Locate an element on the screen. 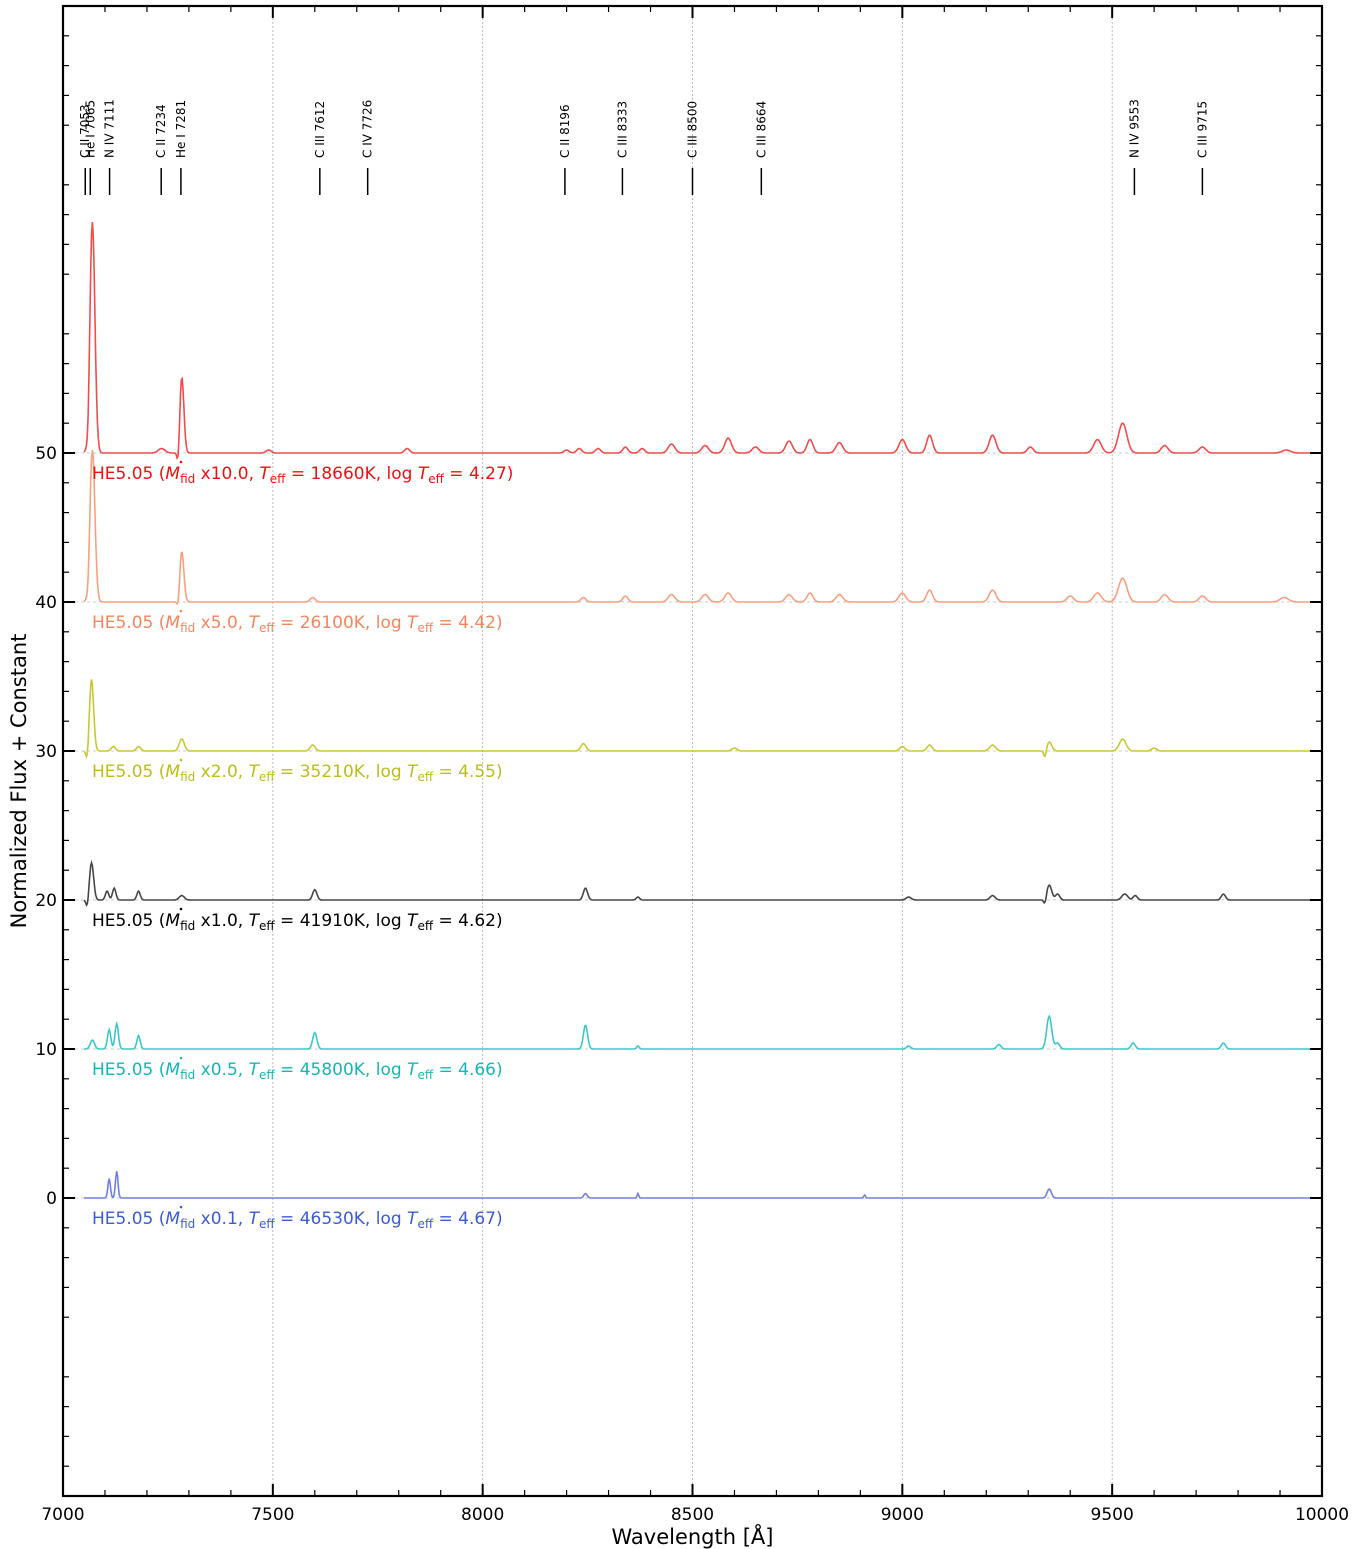 The width and height of the screenshot is (1370, 1549). marker-label: C II 8196 is located at coordinates (565, 131).